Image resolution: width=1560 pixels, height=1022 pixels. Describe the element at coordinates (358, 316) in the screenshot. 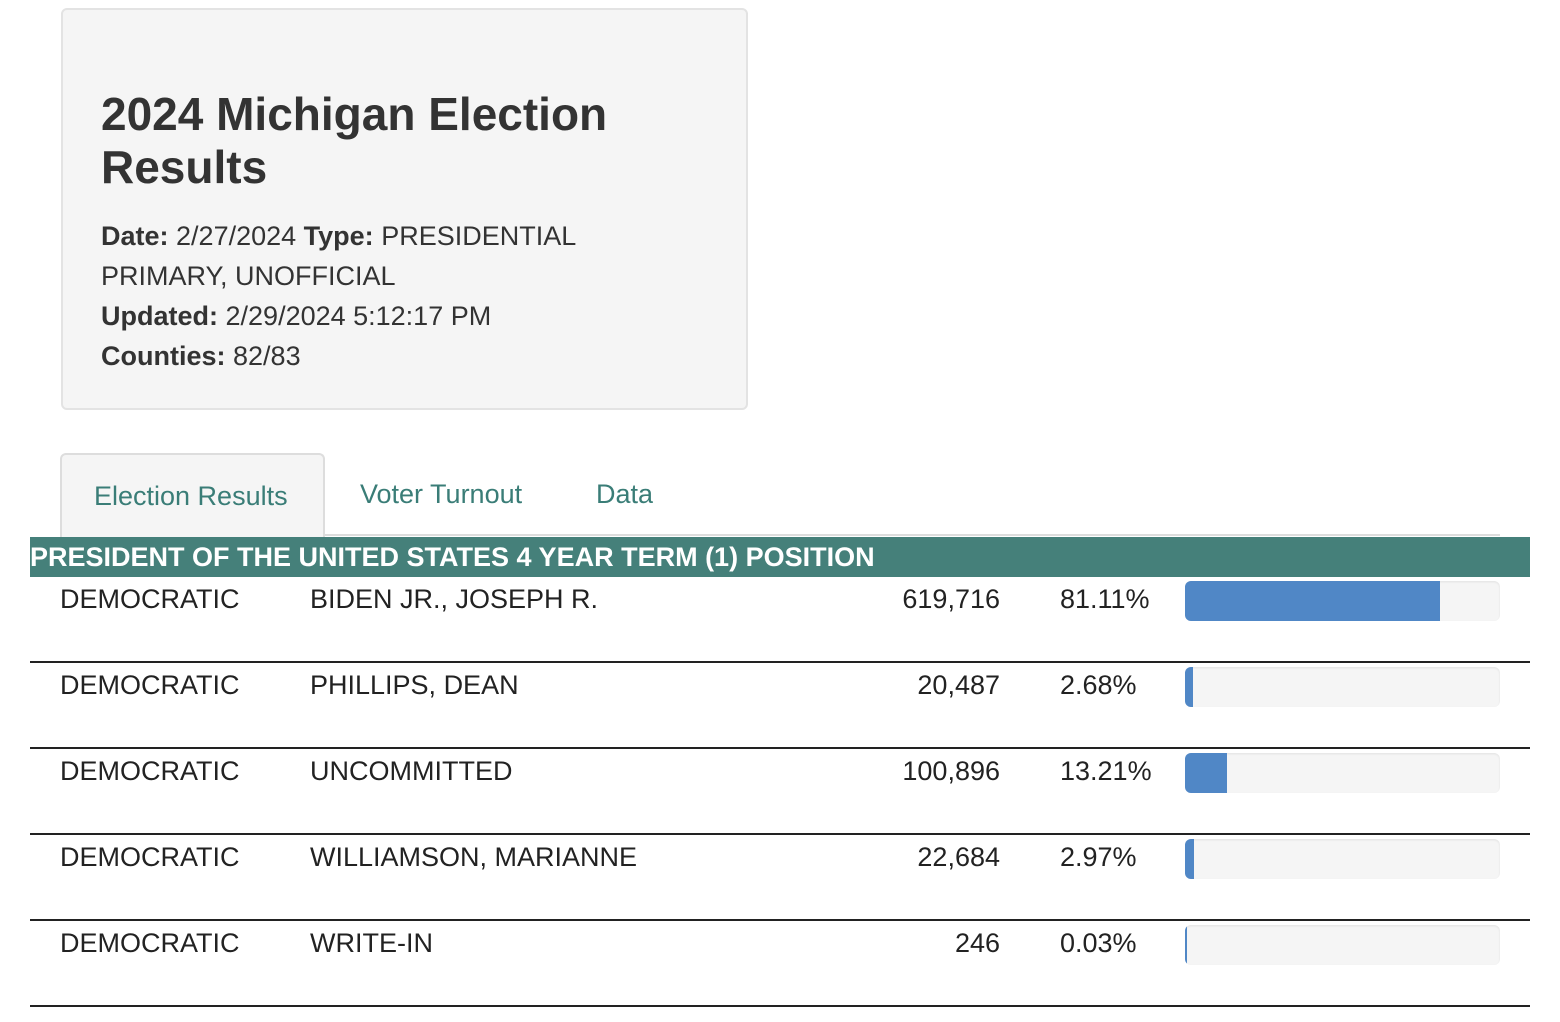

I see `updated-value: 2/29/2024 5:12:17 PM` at that location.